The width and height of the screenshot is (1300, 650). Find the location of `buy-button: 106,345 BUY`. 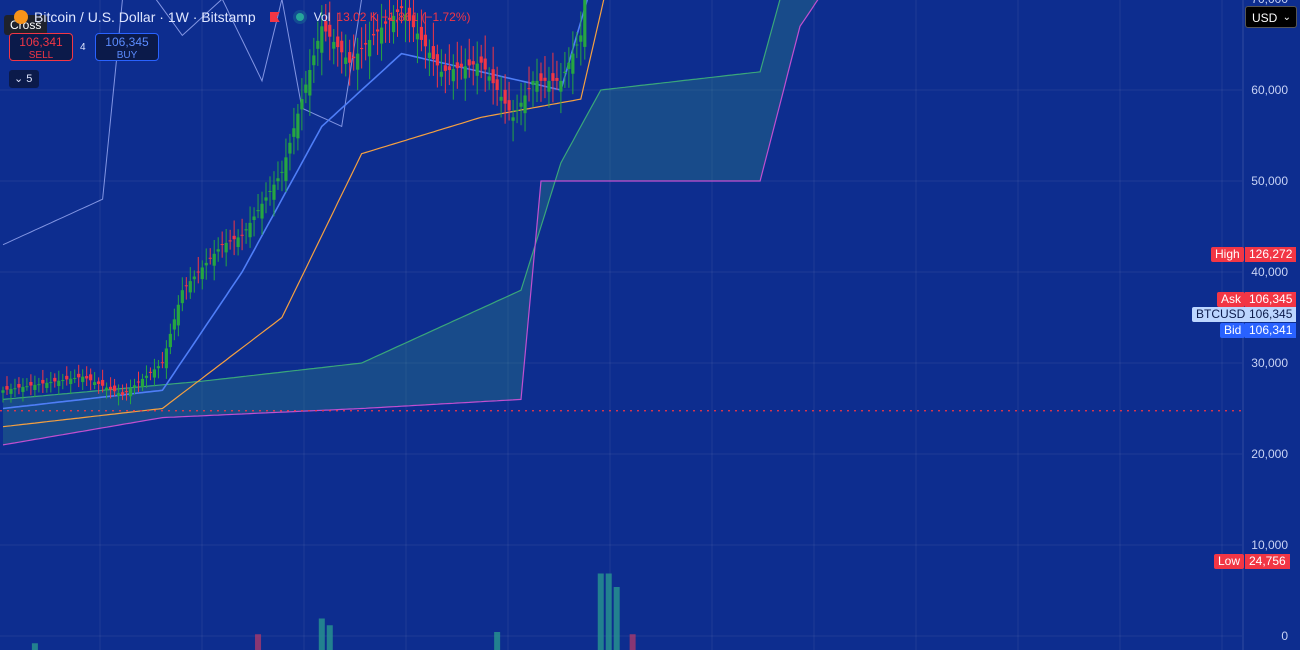

buy-button: 106,345 BUY is located at coordinates (127, 47).